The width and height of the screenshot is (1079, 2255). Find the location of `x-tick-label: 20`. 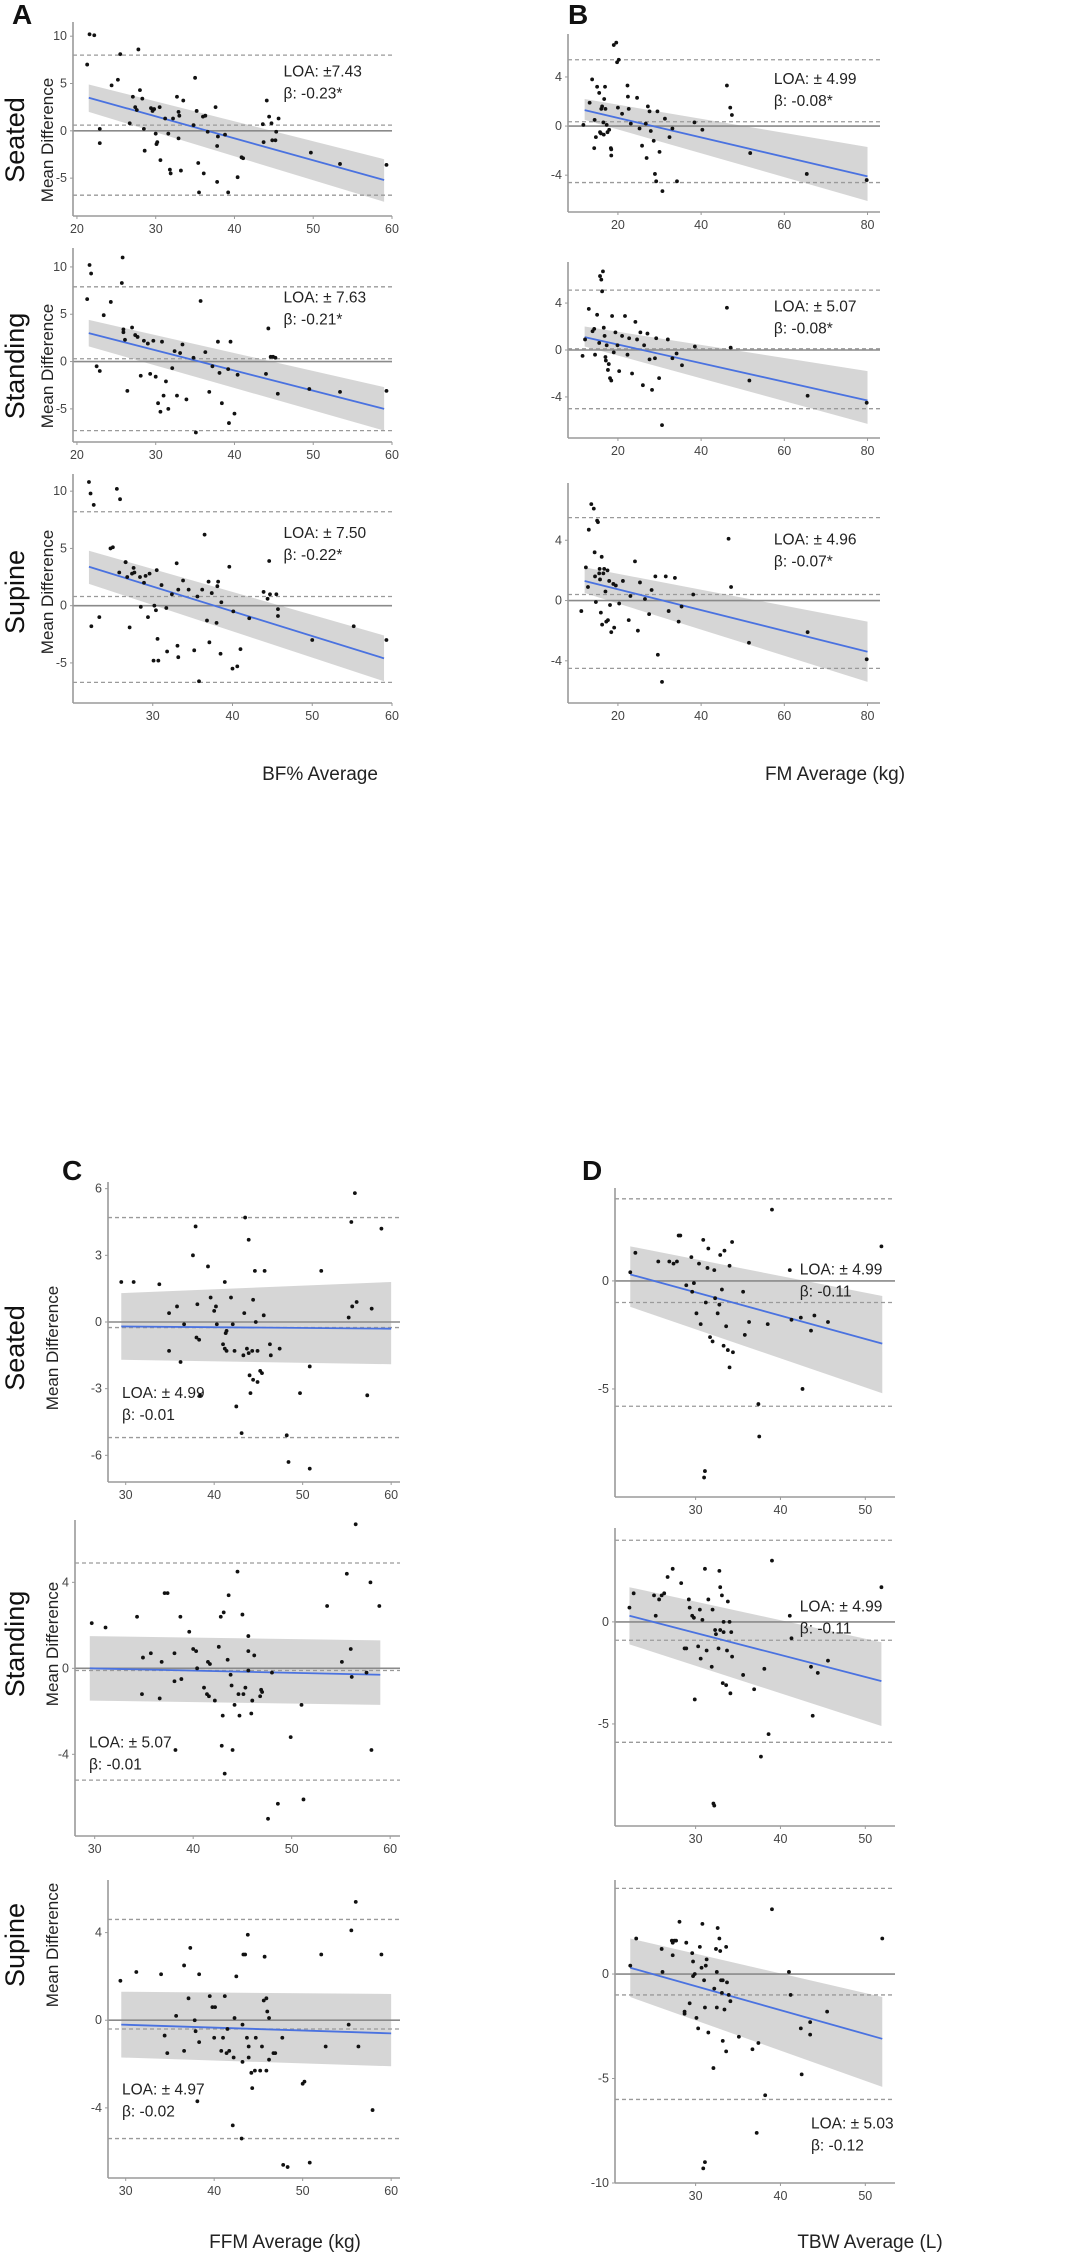

x-tick-label: 20 is located at coordinates (77, 455).